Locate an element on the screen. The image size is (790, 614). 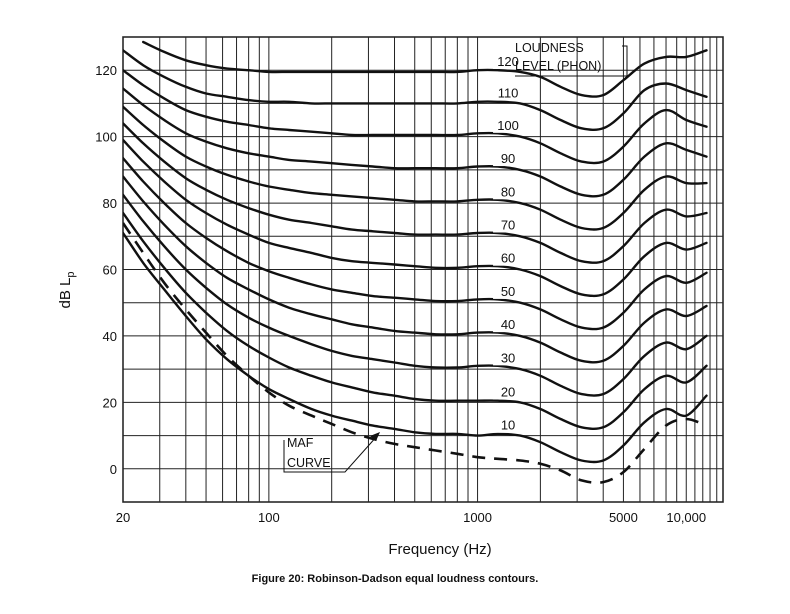
curve-label-90: 90 is located at coordinates (508, 158).